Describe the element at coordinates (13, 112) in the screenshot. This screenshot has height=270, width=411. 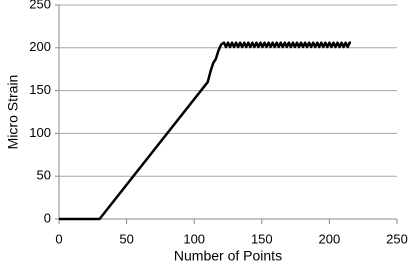
I see `y-axis-label: Micro Strain` at that location.